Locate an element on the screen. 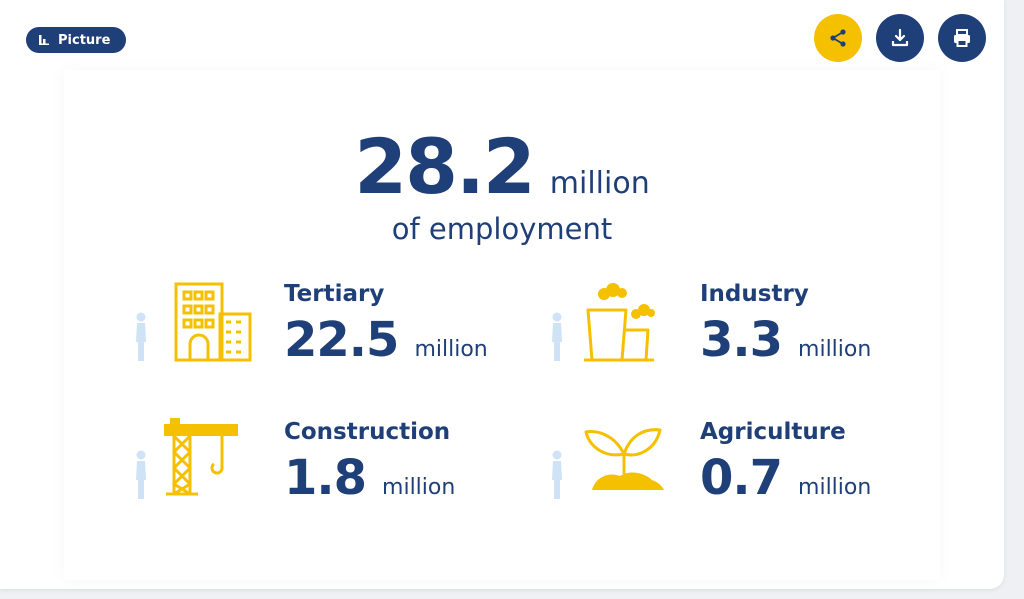 This screenshot has height=599, width=1024. action-buttons is located at coordinates (900, 38).